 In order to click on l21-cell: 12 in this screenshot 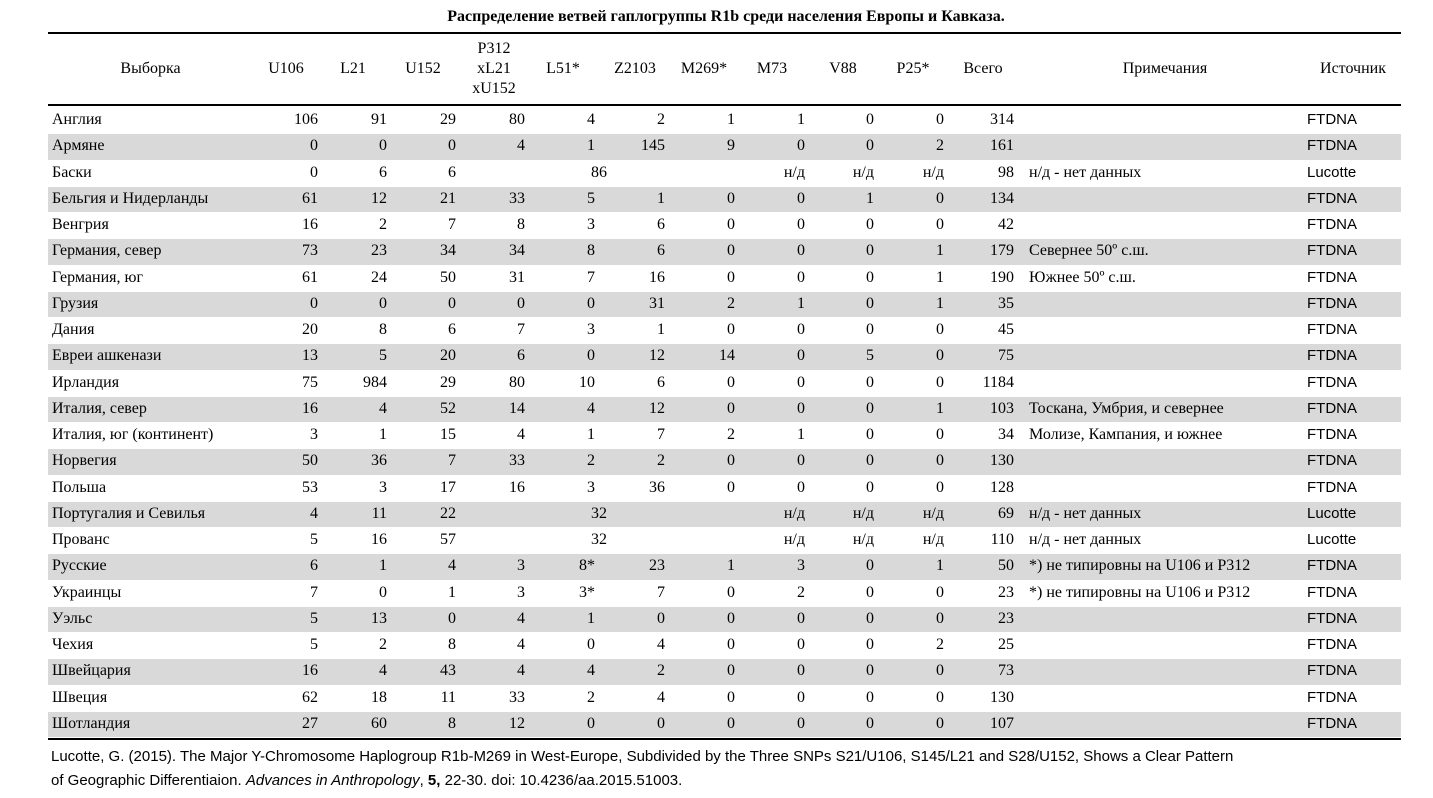, I will do `click(379, 198)`.